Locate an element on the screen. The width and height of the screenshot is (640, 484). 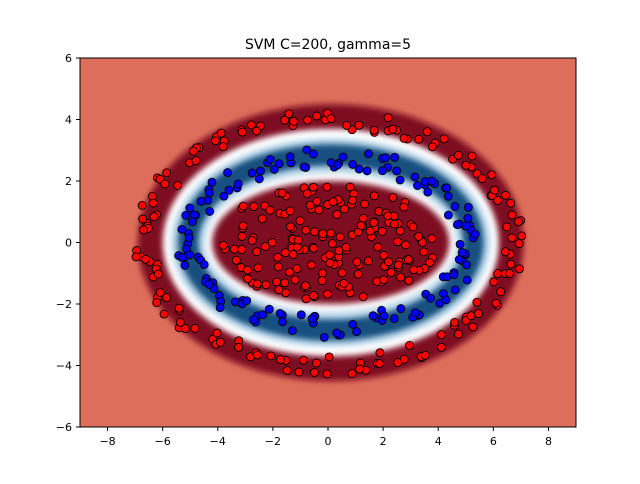
x-tick-label: −2 is located at coordinates (273, 441).